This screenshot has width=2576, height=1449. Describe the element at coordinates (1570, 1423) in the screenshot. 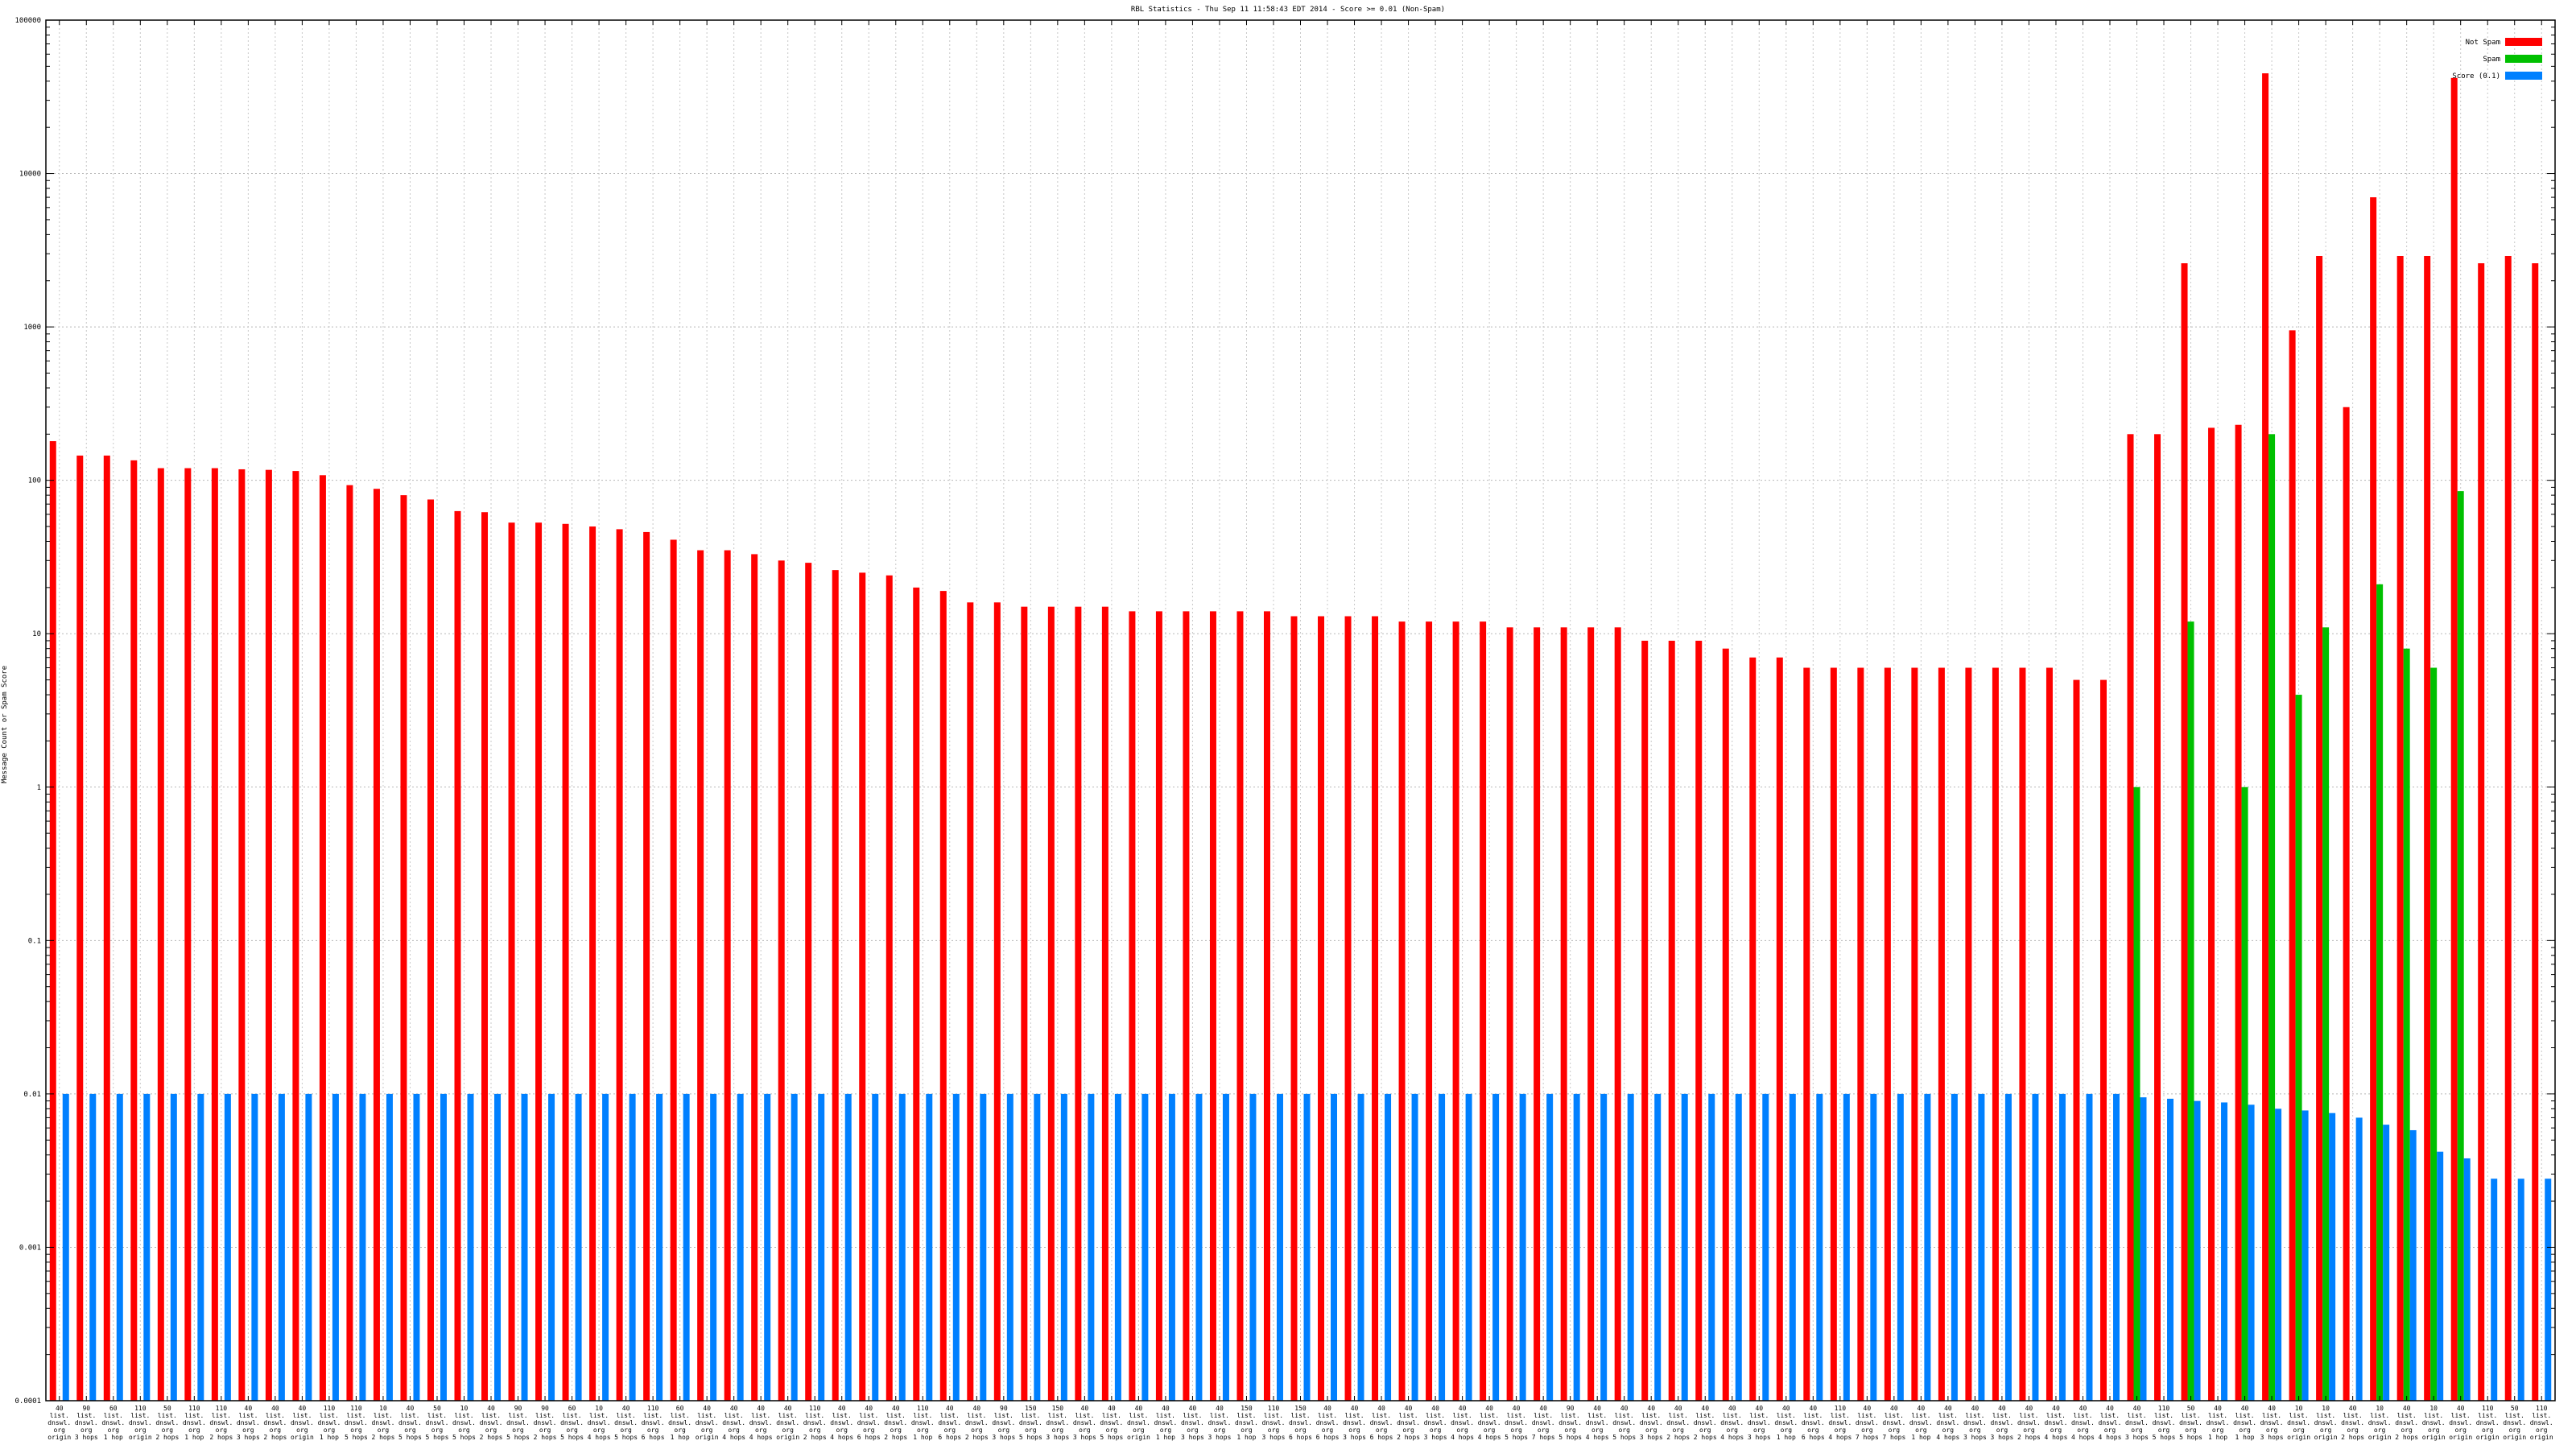

I see `x-tick-label: 90 list. dnswl. org 5 hops` at that location.